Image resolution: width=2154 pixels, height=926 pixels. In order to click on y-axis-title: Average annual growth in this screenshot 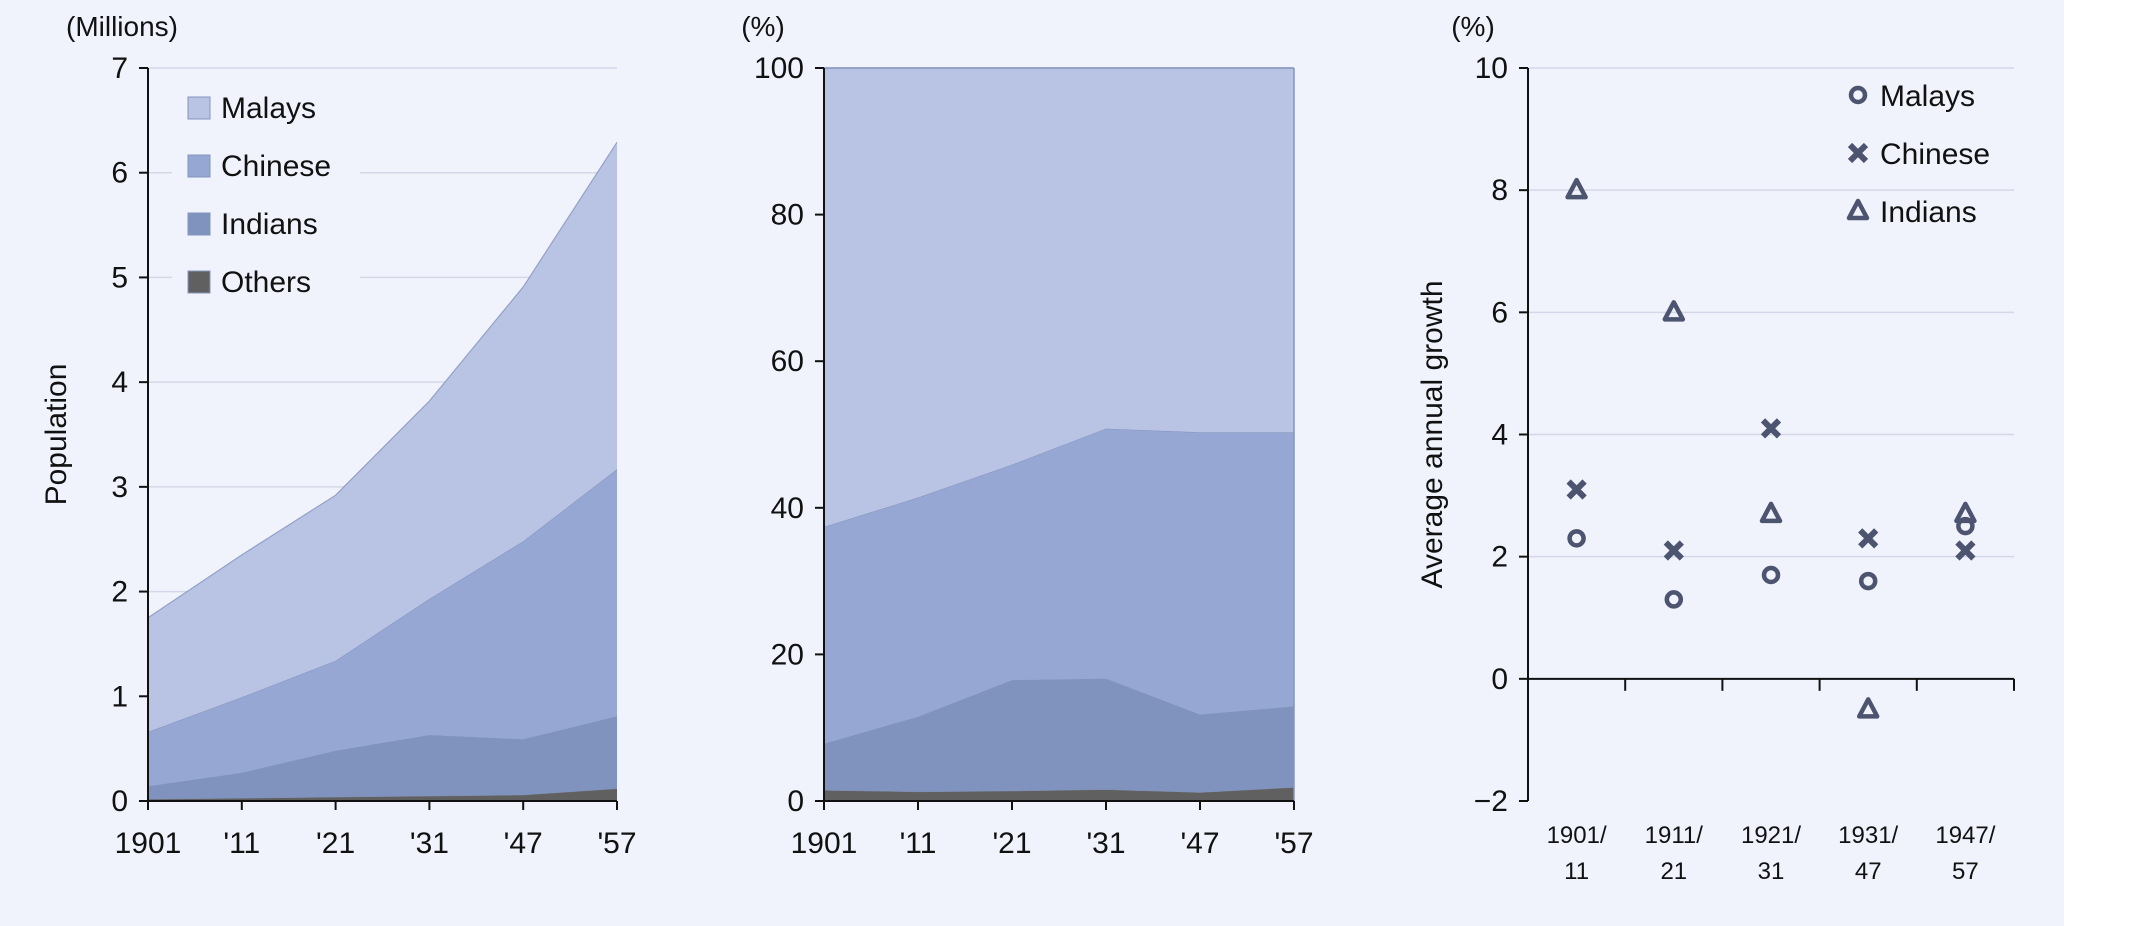, I will do `click(1432, 435)`.